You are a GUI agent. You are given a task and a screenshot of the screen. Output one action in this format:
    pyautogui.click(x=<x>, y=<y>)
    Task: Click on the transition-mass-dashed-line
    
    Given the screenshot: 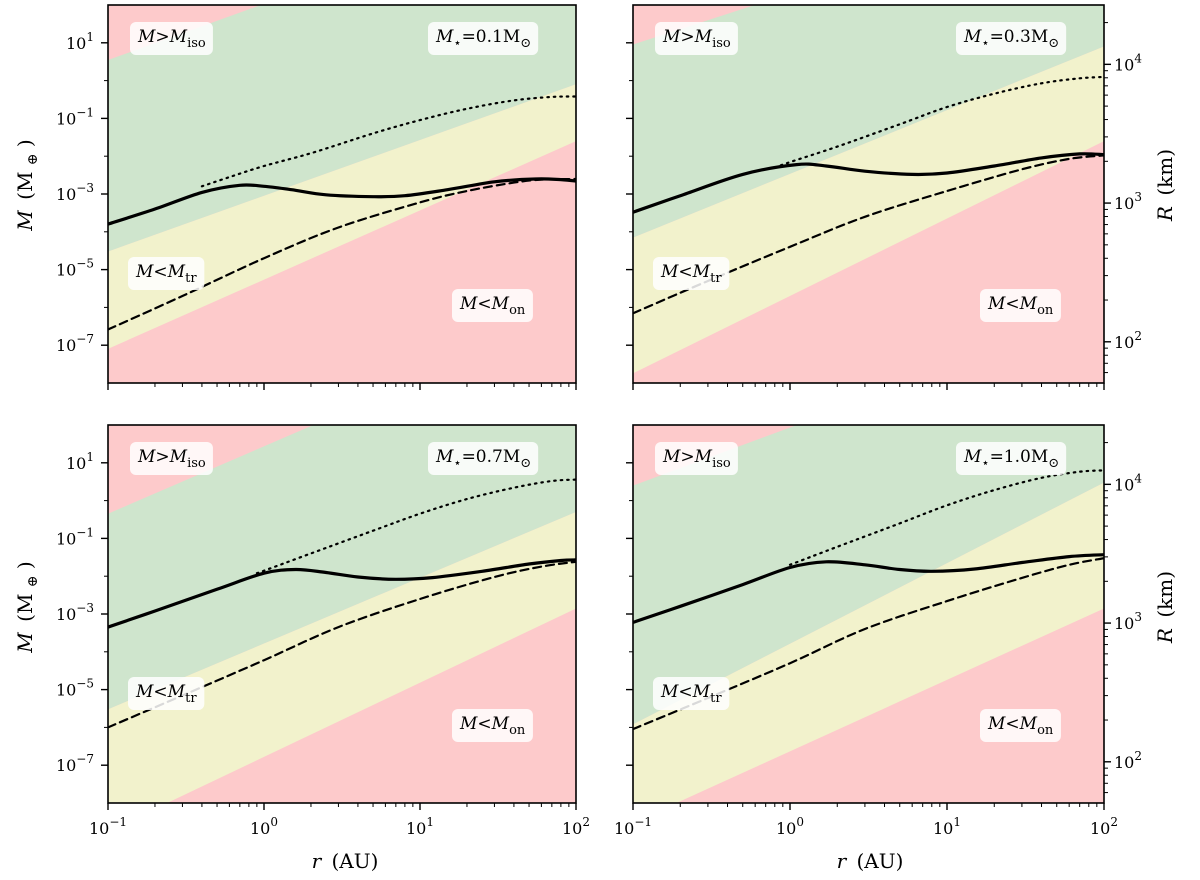 What is the action you would take?
    pyautogui.click(x=342, y=644)
    